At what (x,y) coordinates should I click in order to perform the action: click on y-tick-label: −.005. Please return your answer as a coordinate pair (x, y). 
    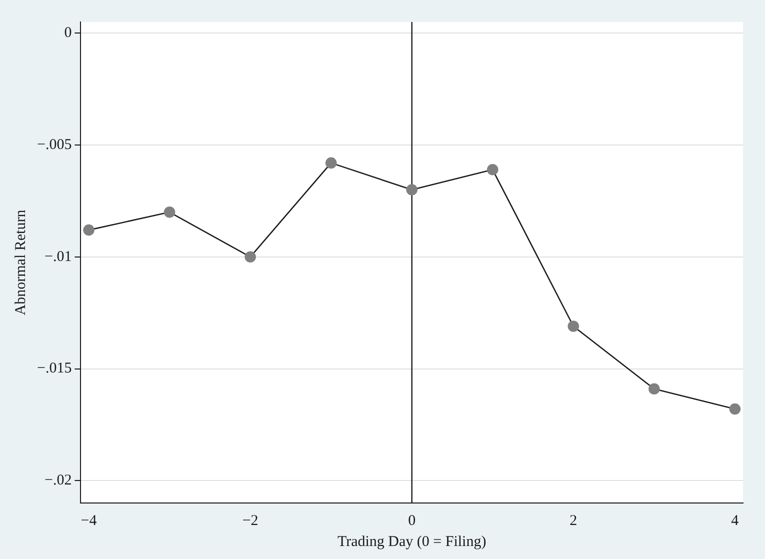
    Looking at the image, I should click on (54, 144).